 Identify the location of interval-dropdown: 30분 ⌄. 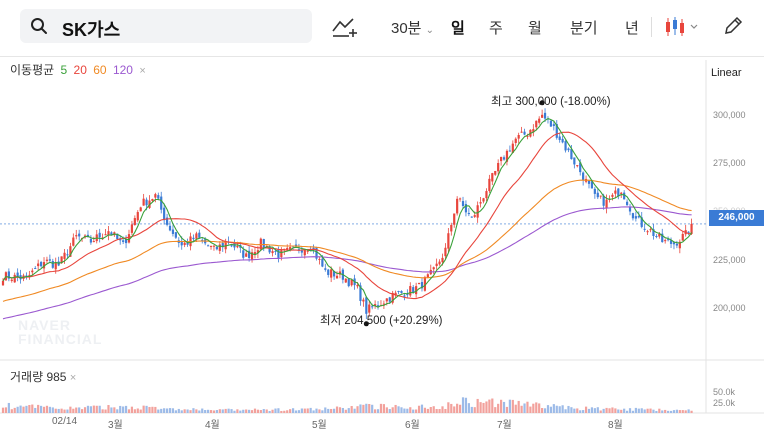
(412, 27).